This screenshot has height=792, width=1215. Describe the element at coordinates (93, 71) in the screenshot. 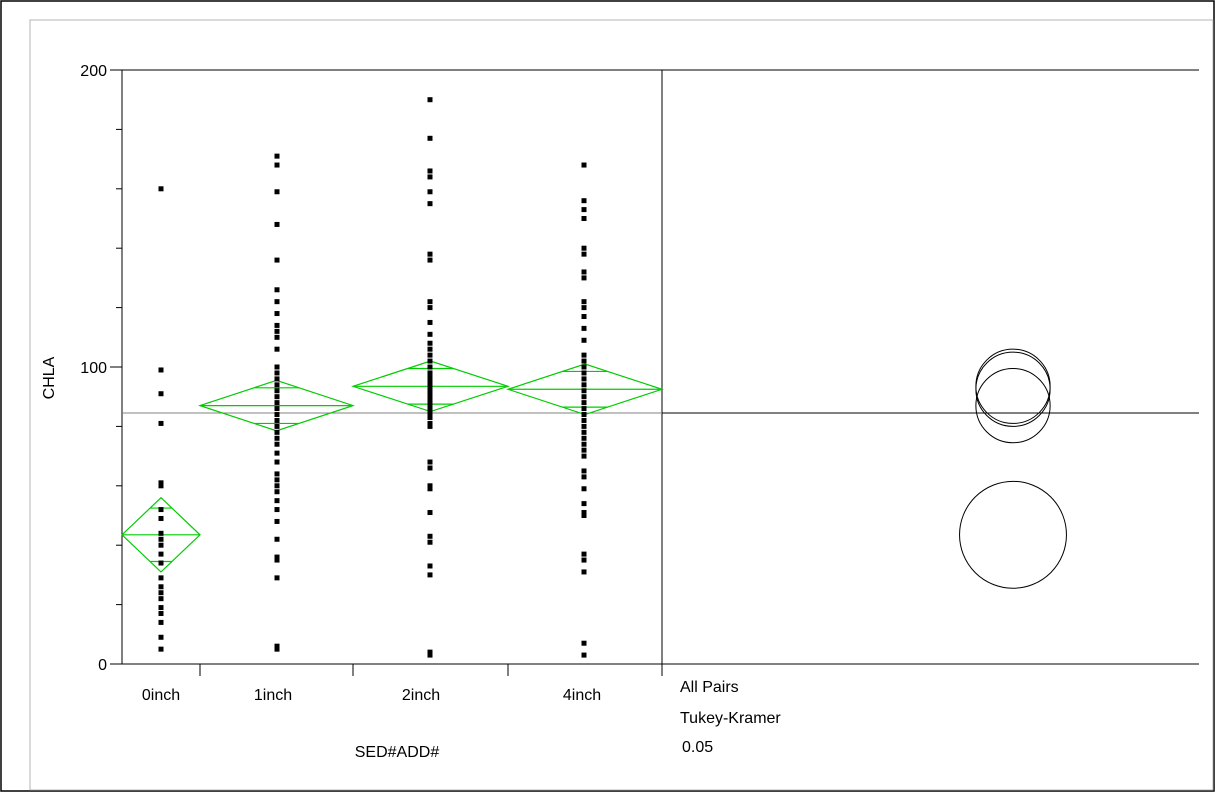

I see `y-tick-label: 200` at that location.